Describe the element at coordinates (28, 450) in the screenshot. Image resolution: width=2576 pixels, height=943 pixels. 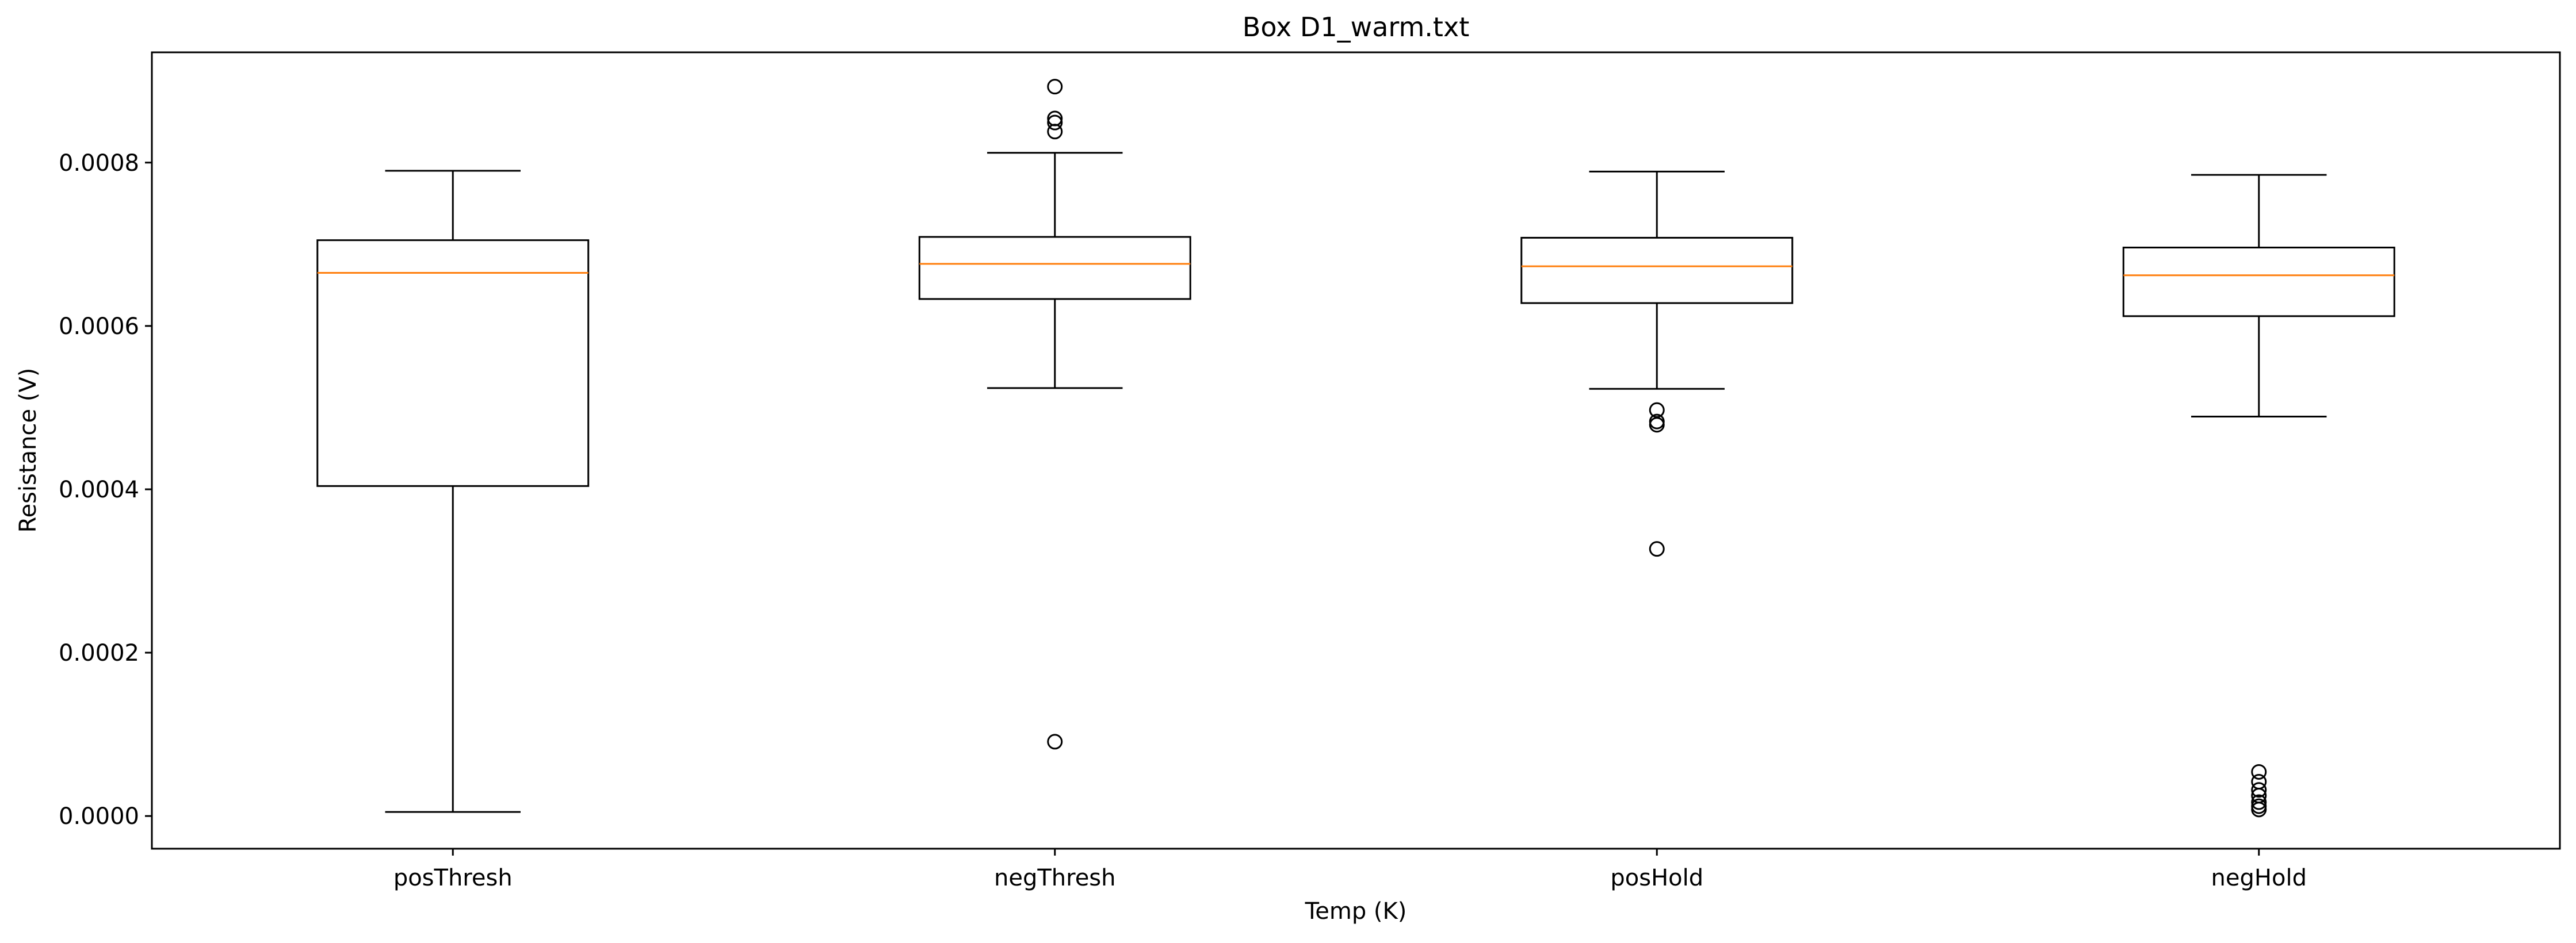
I see `y-axis-label: Resistance (V)` at that location.